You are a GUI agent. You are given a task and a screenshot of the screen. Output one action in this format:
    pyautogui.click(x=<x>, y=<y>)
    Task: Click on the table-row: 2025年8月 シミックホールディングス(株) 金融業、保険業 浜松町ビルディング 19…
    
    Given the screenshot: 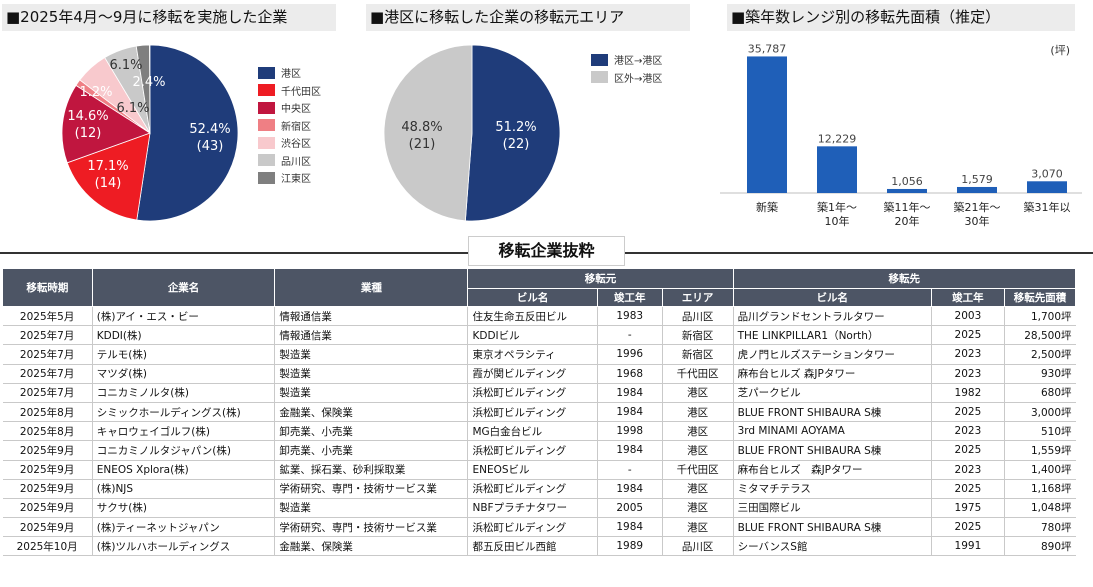 What is the action you would take?
    pyautogui.click(x=539, y=412)
    